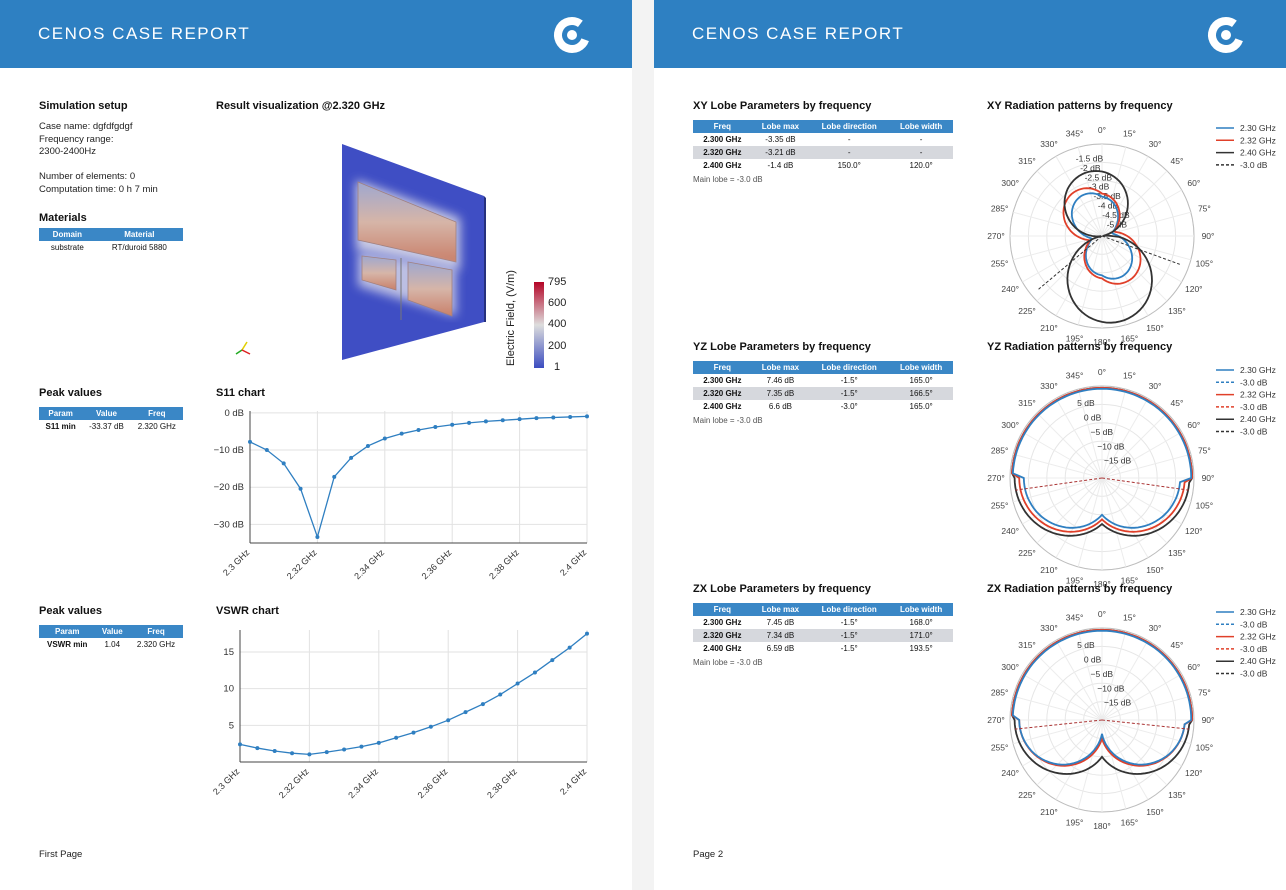 This screenshot has width=1286, height=890. What do you see at coordinates (236, 562) in the screenshot?
I see `x-tick-label: 2.3 GHz` at bounding box center [236, 562].